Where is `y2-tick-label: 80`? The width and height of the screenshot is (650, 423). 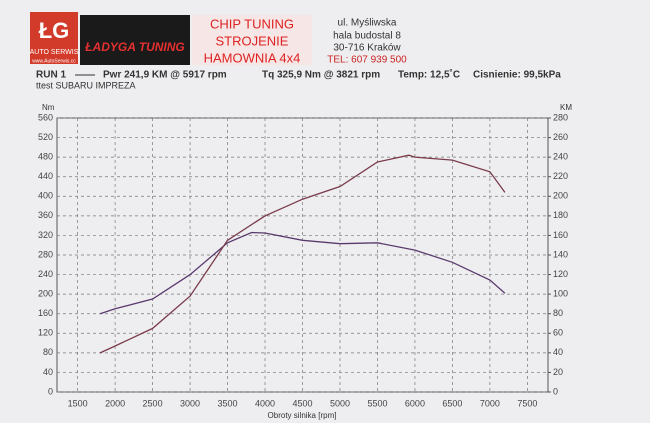 y2-tick-label: 80 is located at coordinates (558, 313).